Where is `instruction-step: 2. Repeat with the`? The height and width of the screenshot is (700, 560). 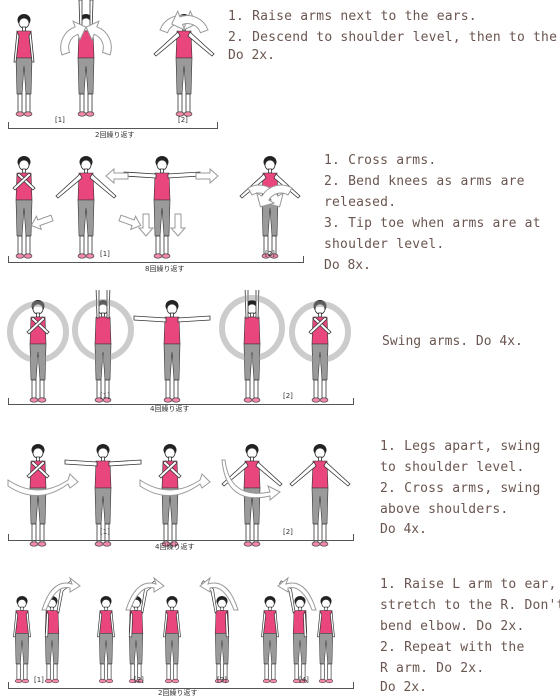 instruction-step: 2. Repeat with the is located at coordinates (452, 647).